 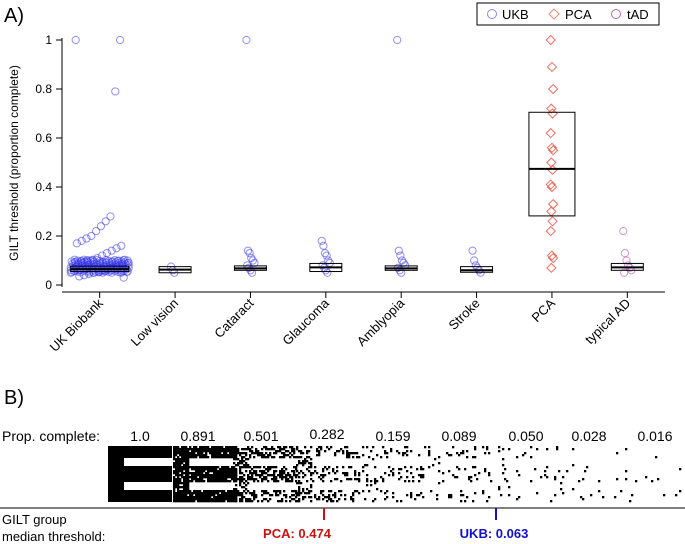 I want to click on proportion-label: 0.159, so click(x=392, y=436).